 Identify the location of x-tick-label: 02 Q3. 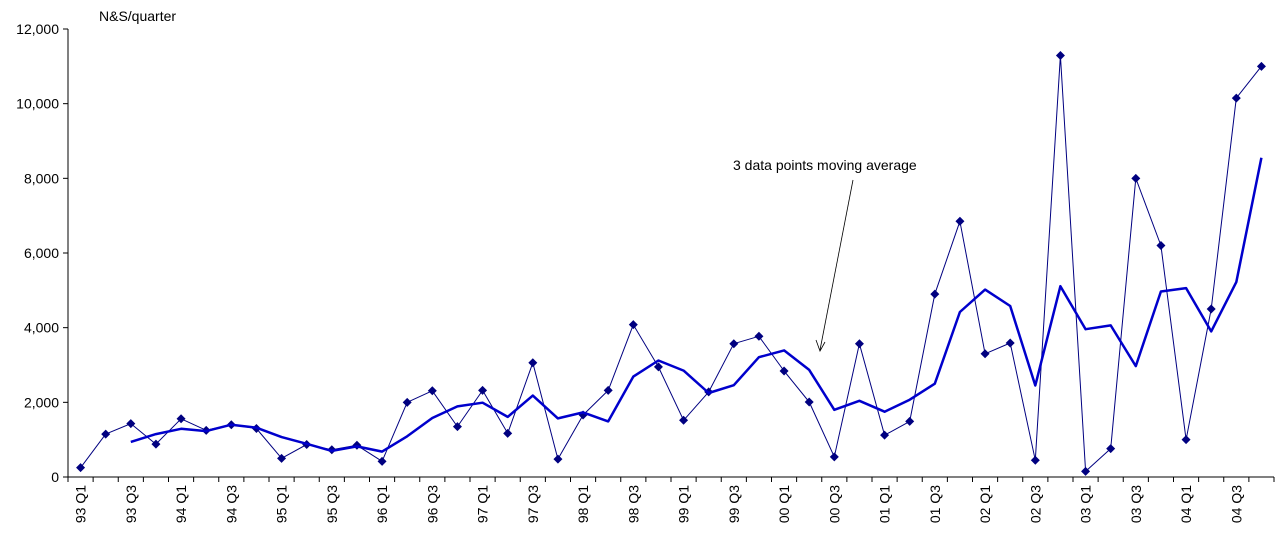
(1035, 504).